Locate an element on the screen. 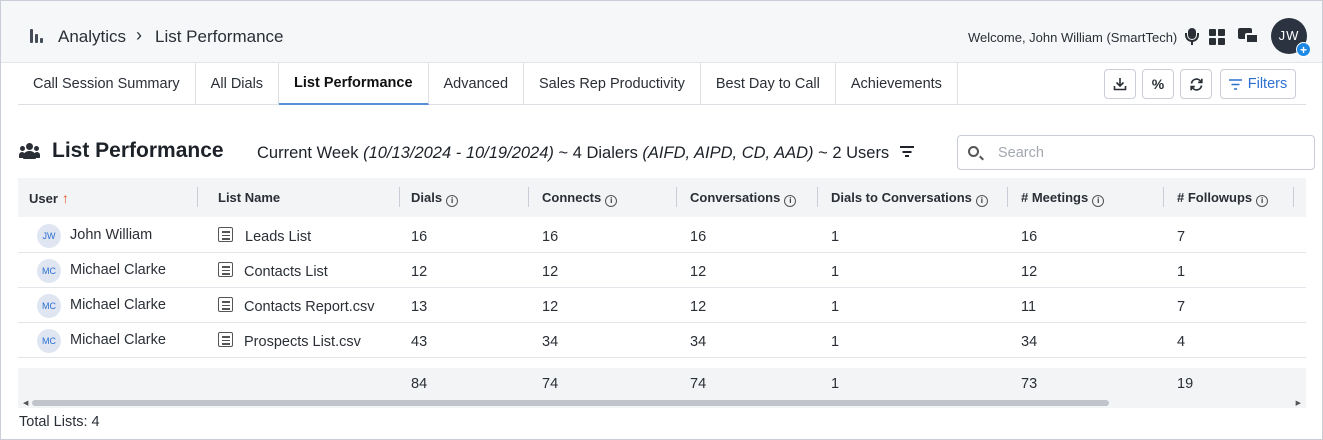  tab-all-dials: All Dials is located at coordinates (238, 83).